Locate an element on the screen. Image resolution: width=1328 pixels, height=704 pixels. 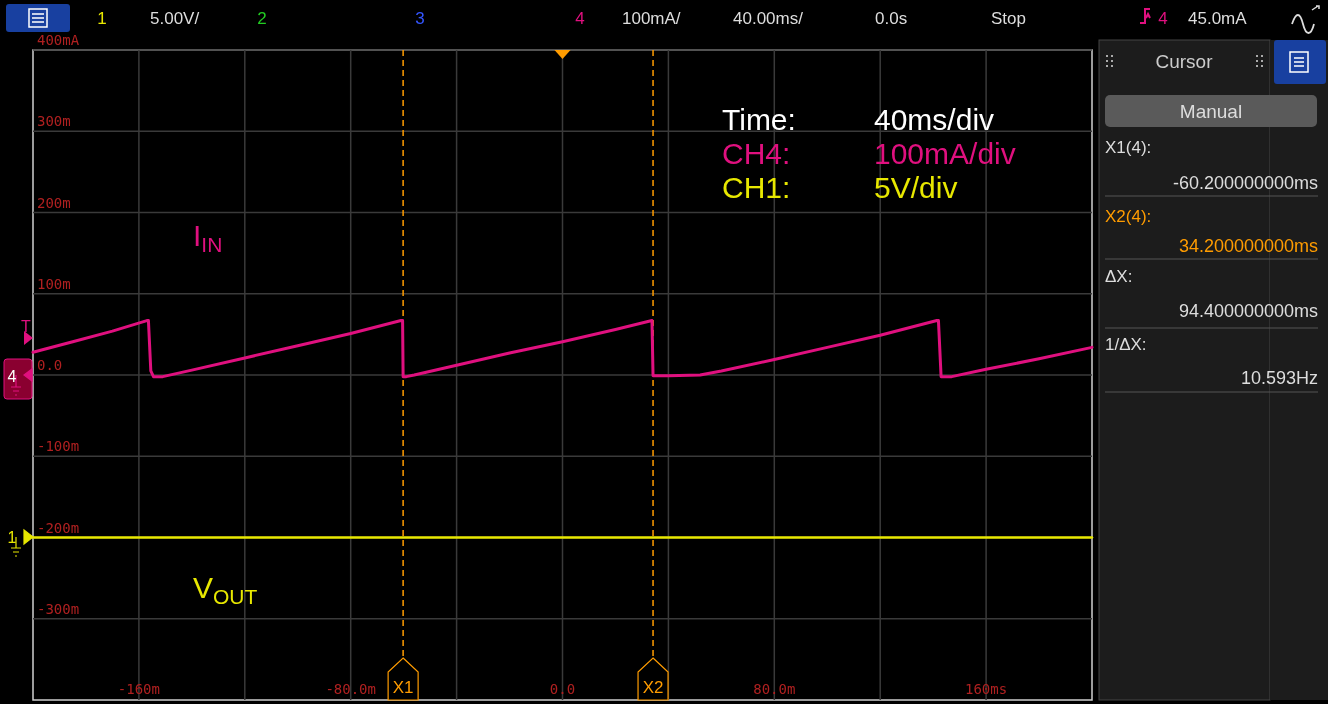
text: 0.0s is located at coordinates (891, 18).